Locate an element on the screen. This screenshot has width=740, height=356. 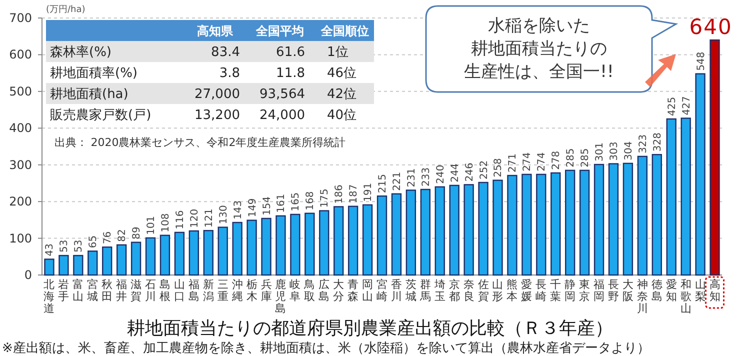
data-label: 252 is located at coordinates (484, 170).